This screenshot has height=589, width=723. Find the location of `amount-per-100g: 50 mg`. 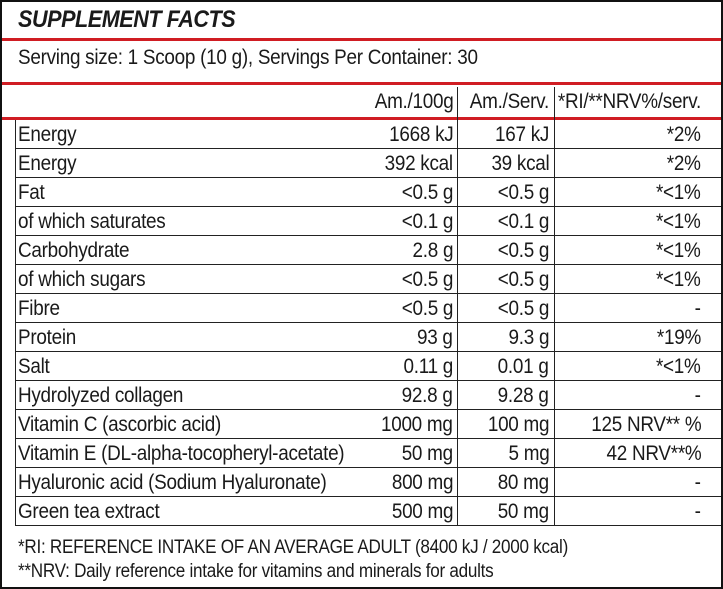

amount-per-100g: 50 mg is located at coordinates (427, 453).